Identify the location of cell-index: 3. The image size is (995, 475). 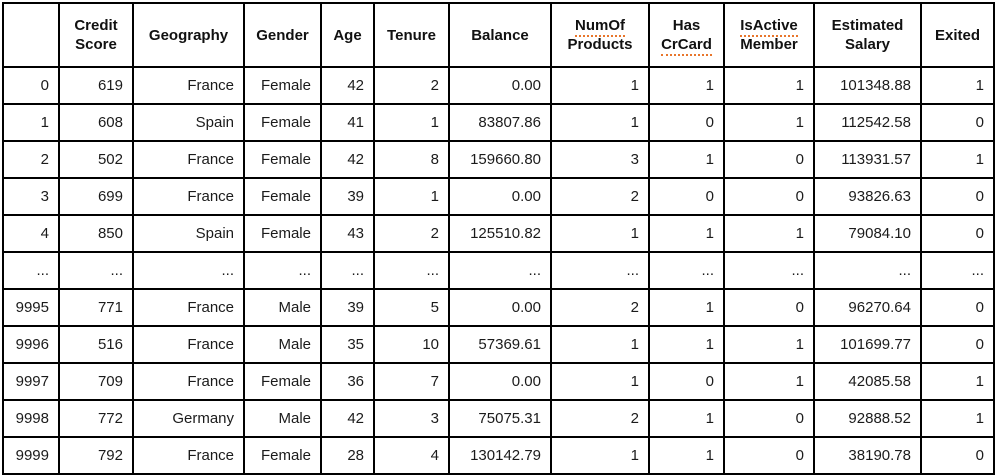
(31, 196).